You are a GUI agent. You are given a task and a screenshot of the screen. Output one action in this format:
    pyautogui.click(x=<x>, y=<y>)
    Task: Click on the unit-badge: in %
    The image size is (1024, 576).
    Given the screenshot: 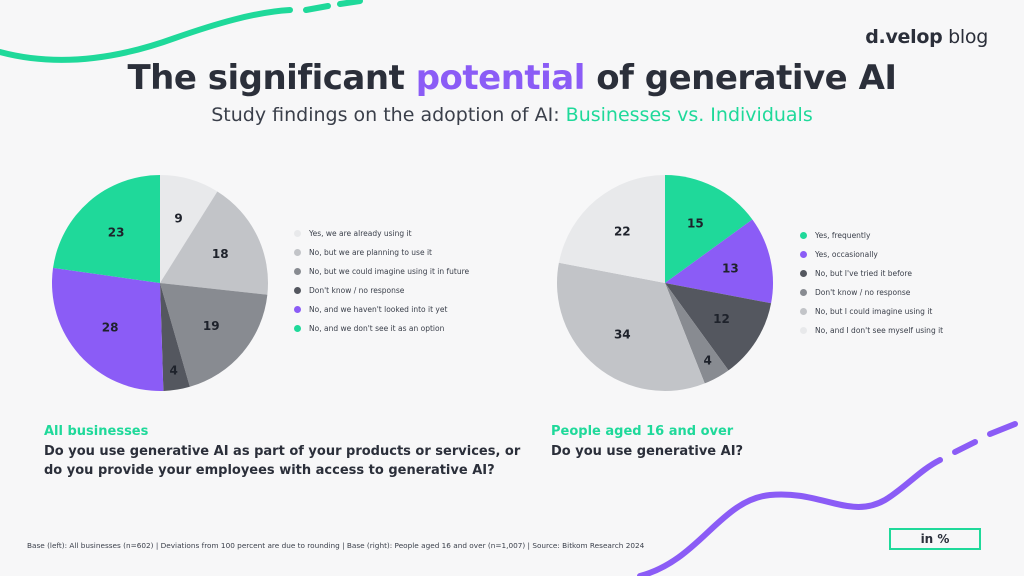 What is the action you would take?
    pyautogui.click(x=935, y=539)
    